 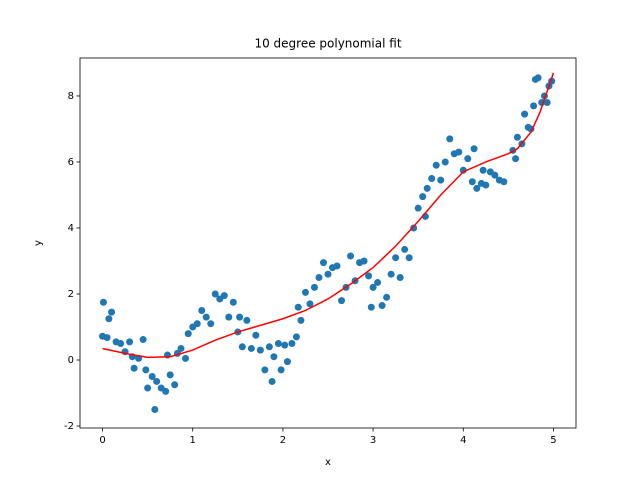 I want to click on chart-title: 10 degree polynomial fit, so click(x=327, y=44).